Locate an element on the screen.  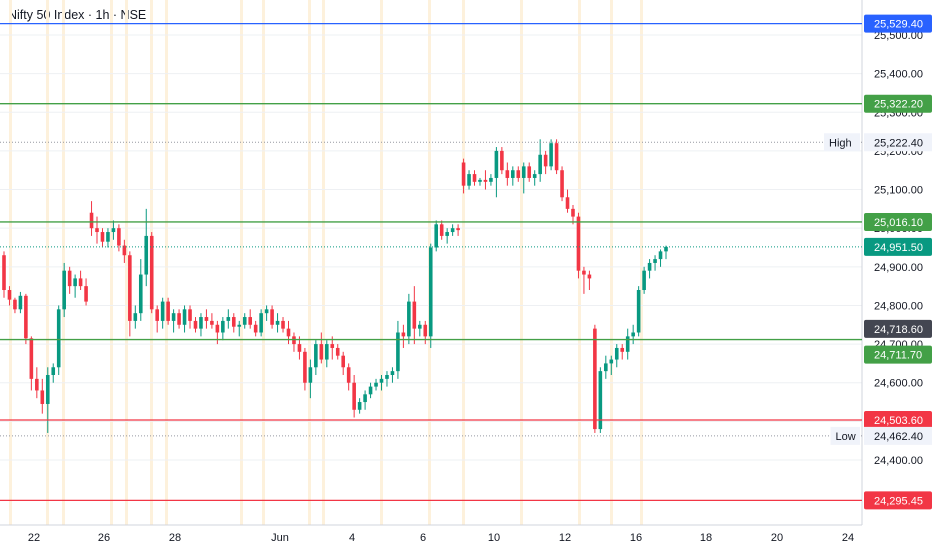
y-tick-label: 25,400.00 is located at coordinates (898, 75).